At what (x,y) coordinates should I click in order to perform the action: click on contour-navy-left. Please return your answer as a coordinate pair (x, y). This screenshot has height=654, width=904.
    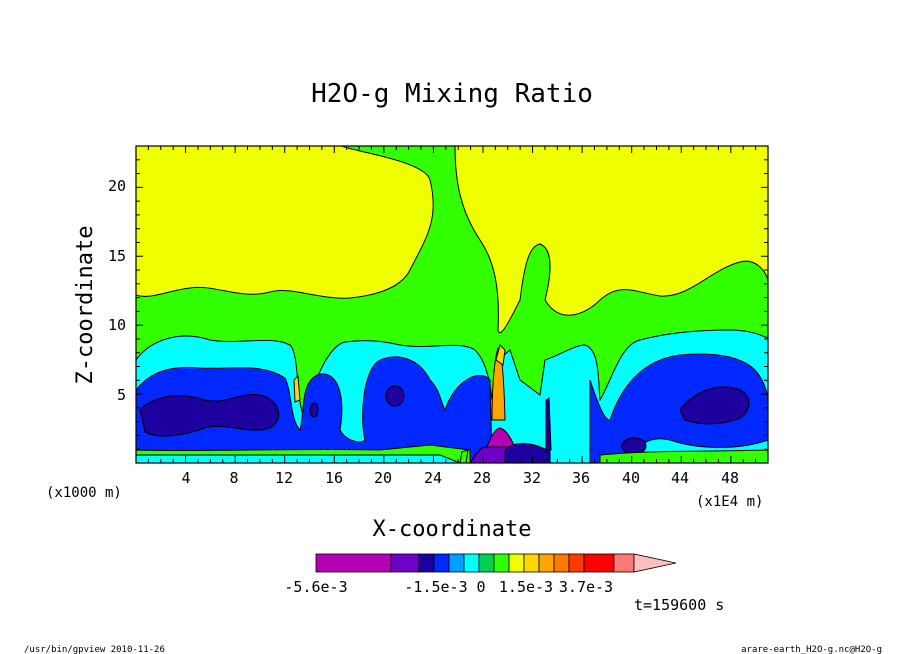
    Looking at the image, I should click on (209, 415).